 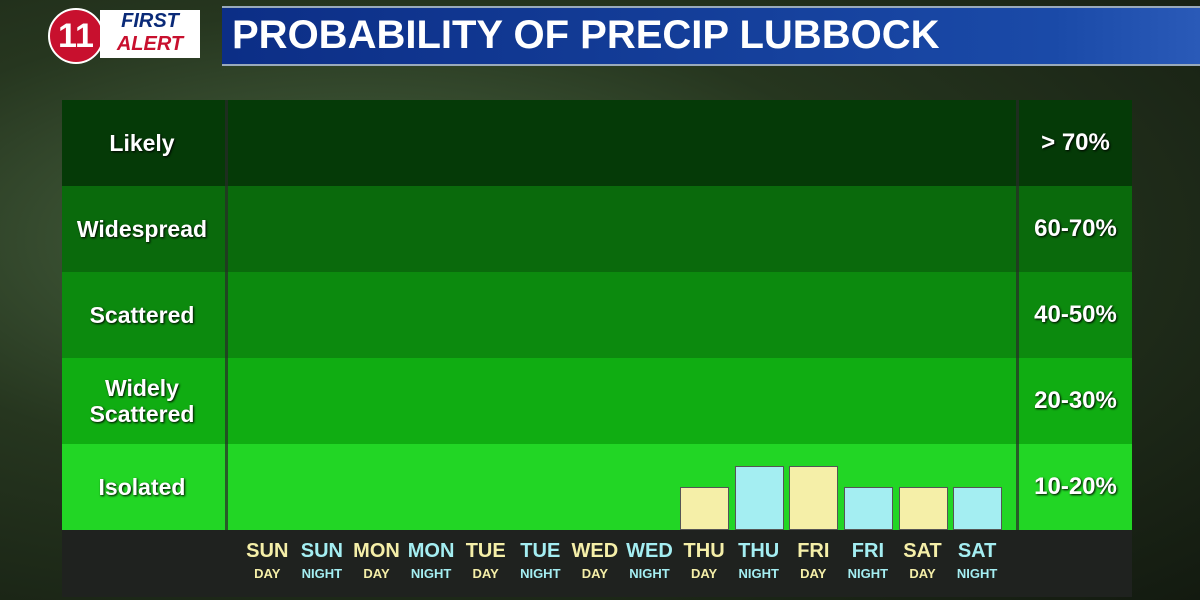 What do you see at coordinates (76, 36) in the screenshot?
I see `logo-number: 11` at bounding box center [76, 36].